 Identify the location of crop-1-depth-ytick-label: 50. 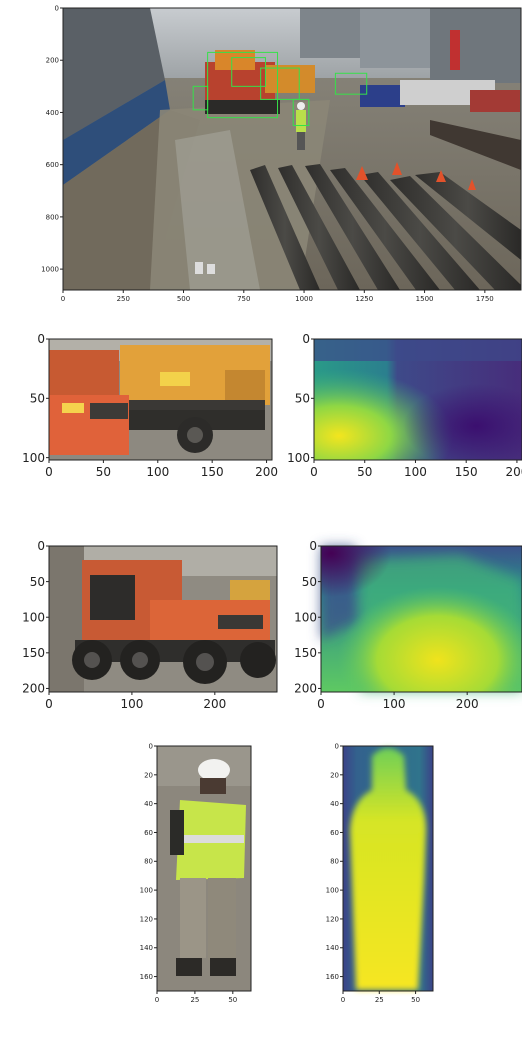
(302, 399).